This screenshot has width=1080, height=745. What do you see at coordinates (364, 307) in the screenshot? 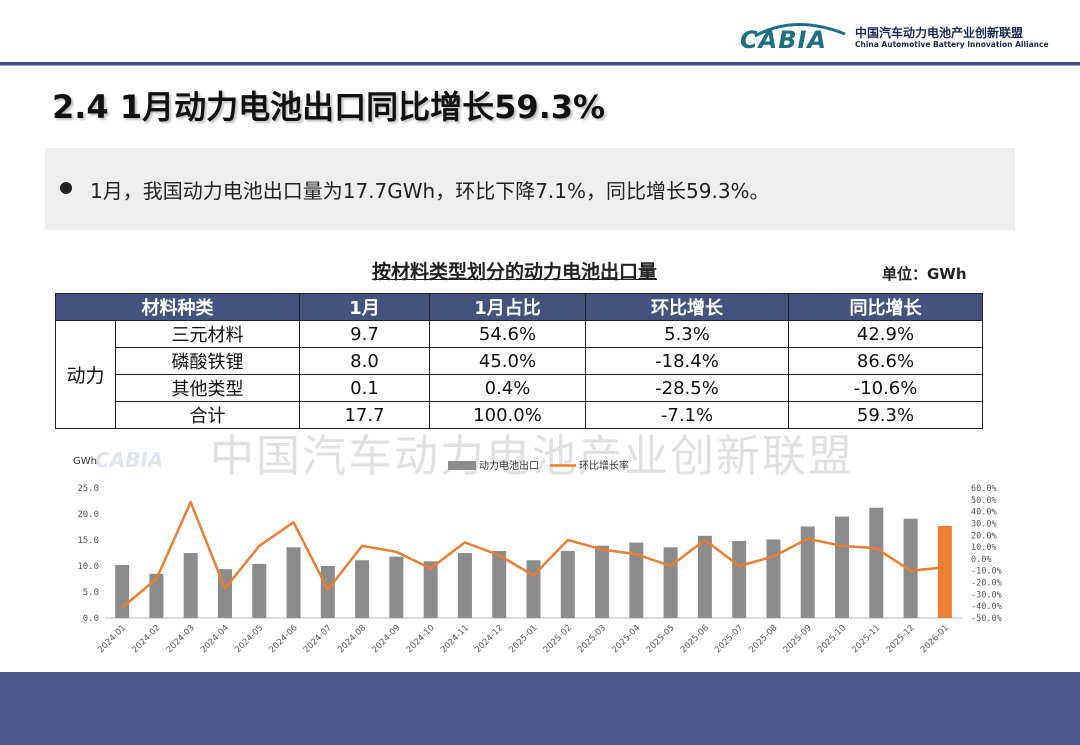
I see `header-jan: 1月` at bounding box center [364, 307].